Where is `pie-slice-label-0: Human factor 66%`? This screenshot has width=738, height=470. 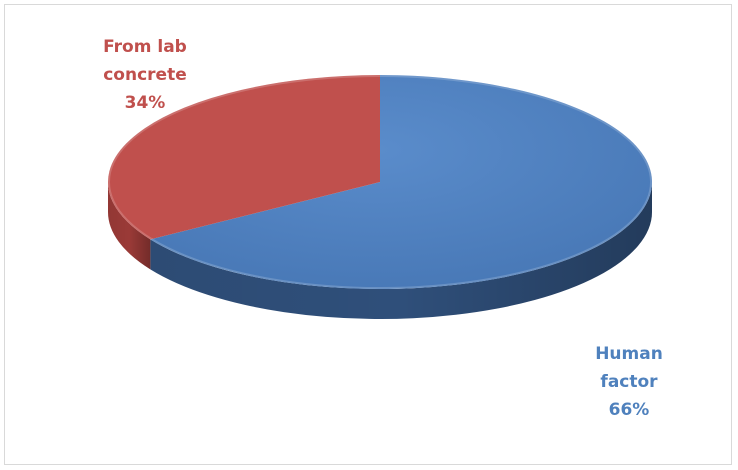
pie-slice-label-0: Human factor 66% is located at coordinates (629, 382).